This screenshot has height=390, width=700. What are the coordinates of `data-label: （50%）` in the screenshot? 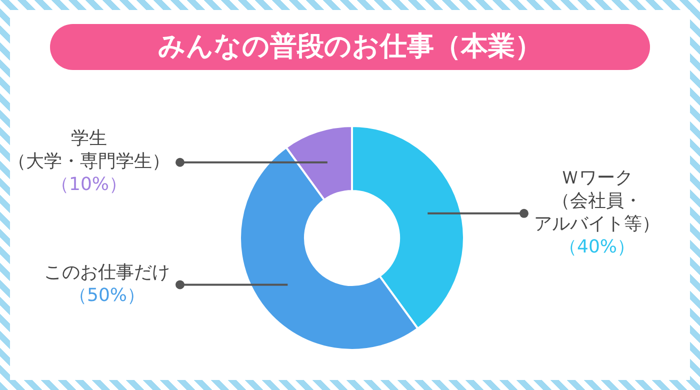 It's located at (107, 295).